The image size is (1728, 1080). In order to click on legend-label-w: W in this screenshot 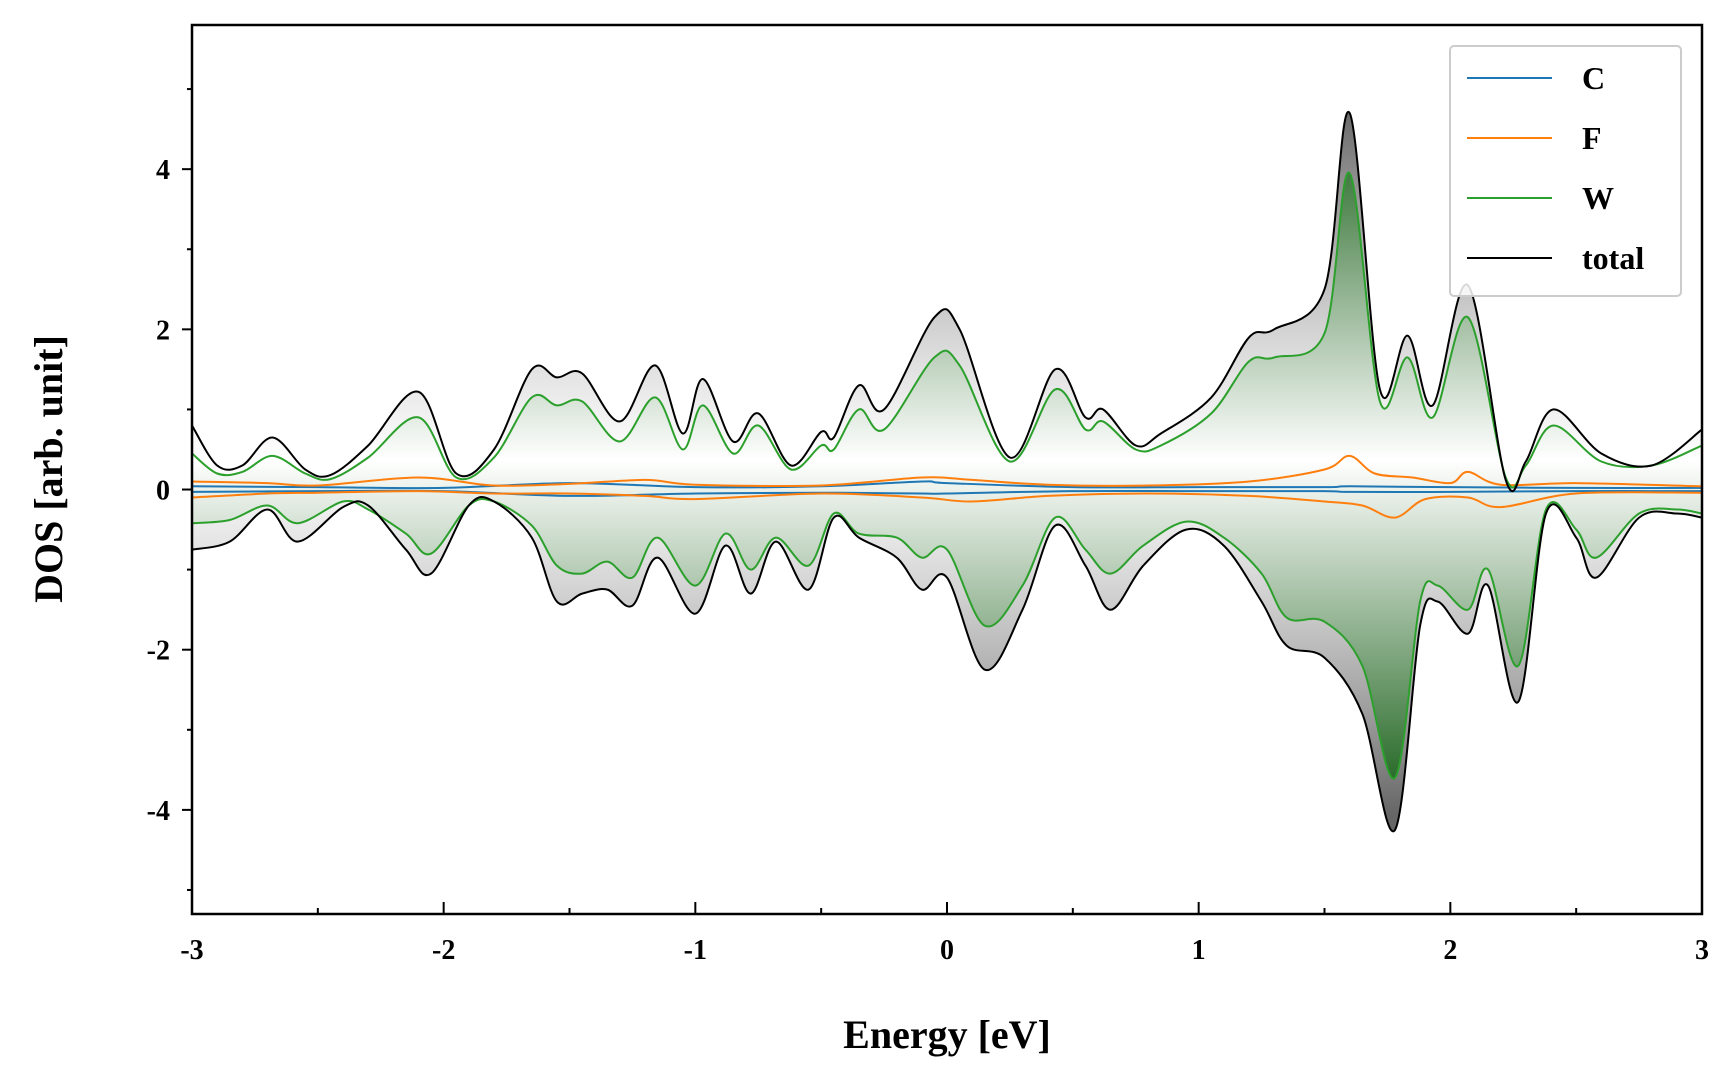, I will do `click(1598, 198)`.